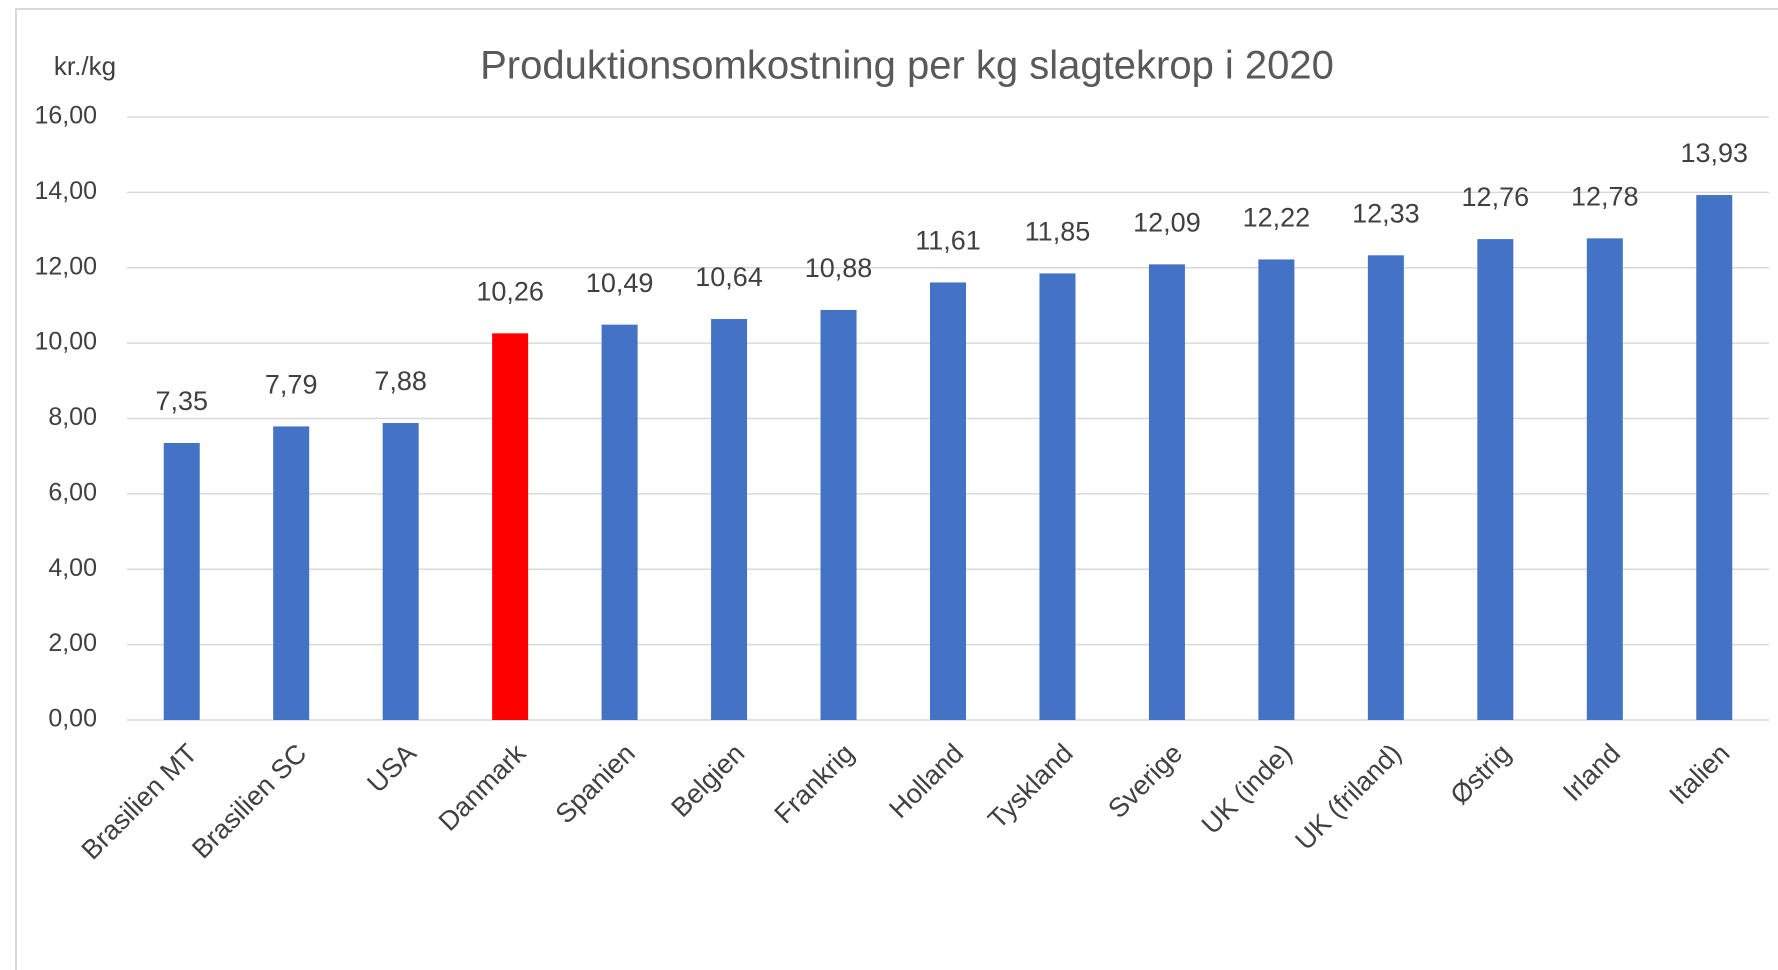 This screenshot has height=970, width=1778. I want to click on x-tick-label: Belgien, so click(707, 780).